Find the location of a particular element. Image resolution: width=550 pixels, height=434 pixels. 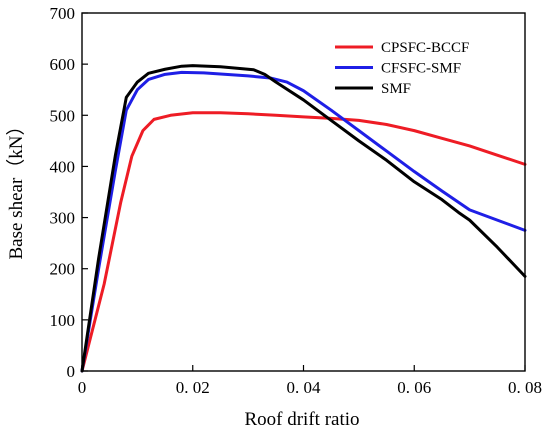

x-tick-label: 0. 06 is located at coordinates (414, 387).